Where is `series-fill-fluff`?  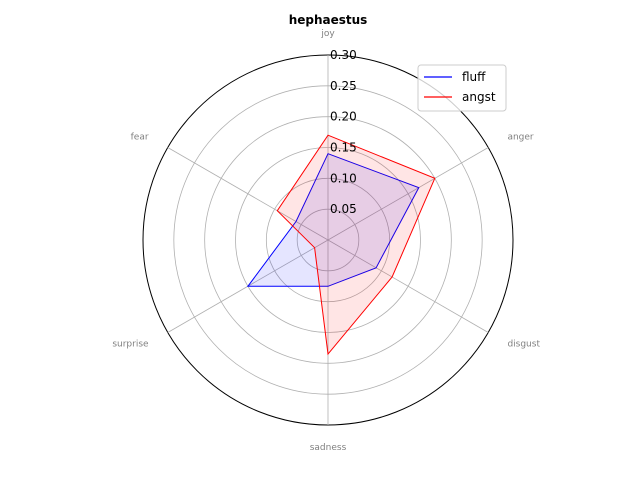 series-fill-fluff is located at coordinates (333, 220).